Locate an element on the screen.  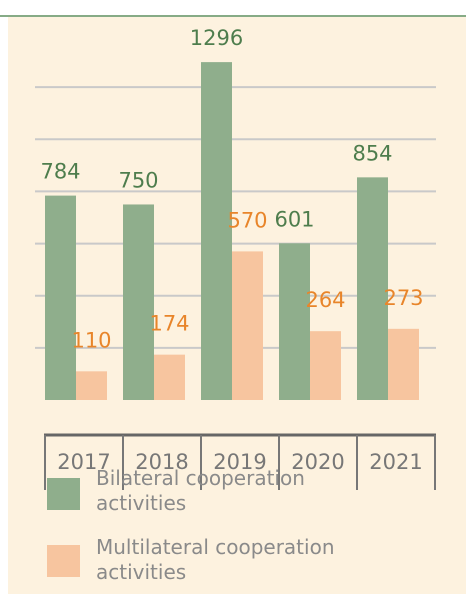
value-label: 601 is located at coordinates (294, 219).